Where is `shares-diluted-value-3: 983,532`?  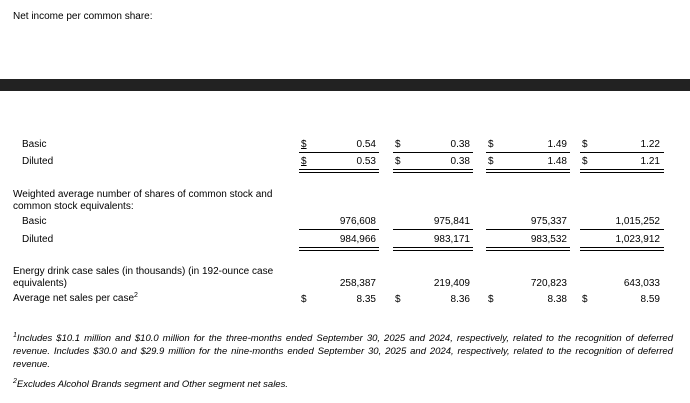 shares-diluted-value-3: 983,532 is located at coordinates (548, 239).